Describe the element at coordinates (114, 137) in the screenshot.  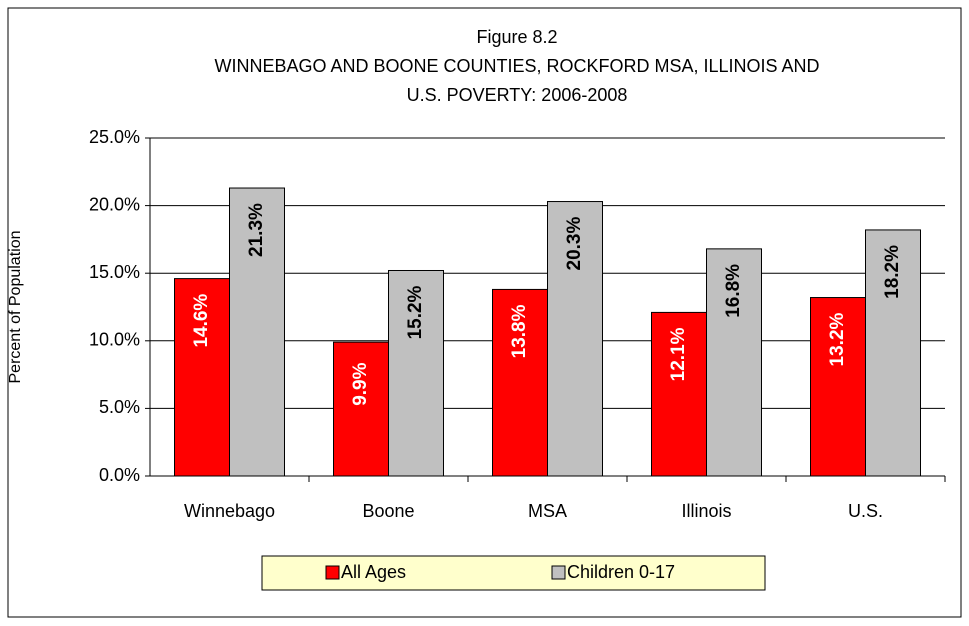
I see `y-tick-label: 25.0%` at that location.